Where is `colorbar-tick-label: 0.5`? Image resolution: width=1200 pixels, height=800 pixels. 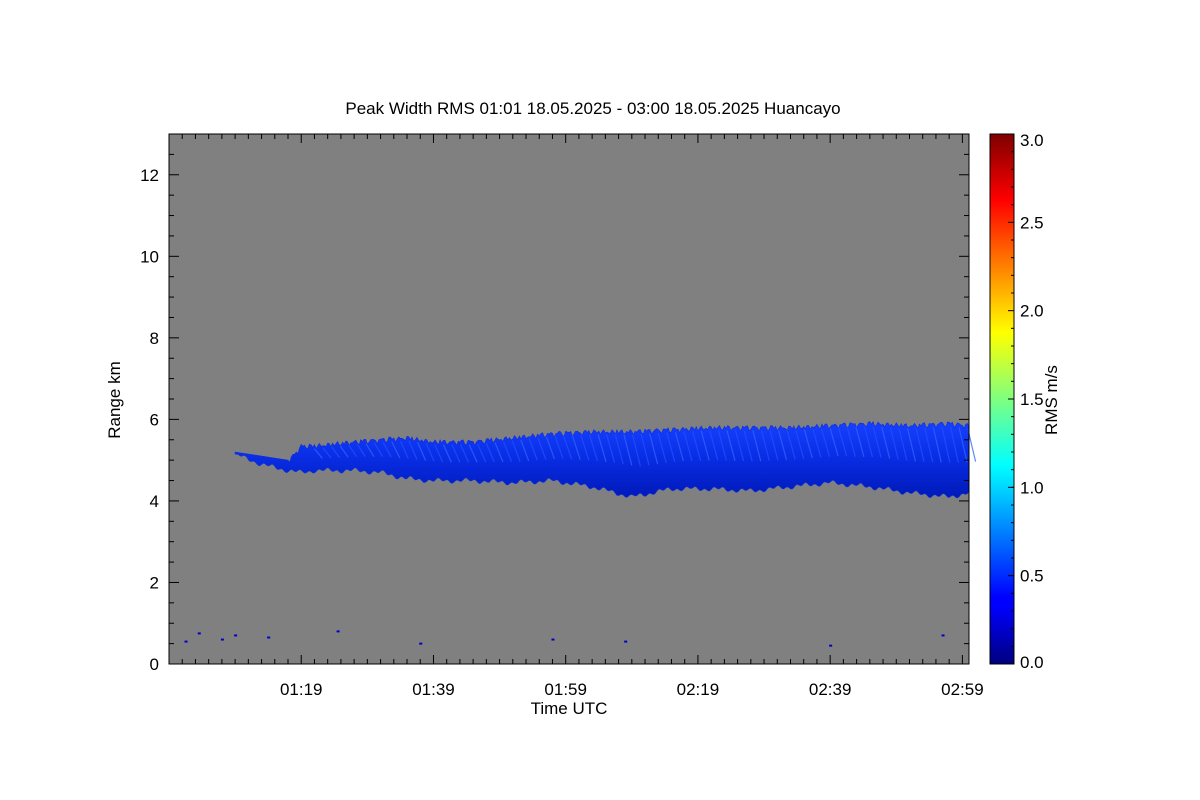
colorbar-tick-label: 0.5 is located at coordinates (1032, 576).